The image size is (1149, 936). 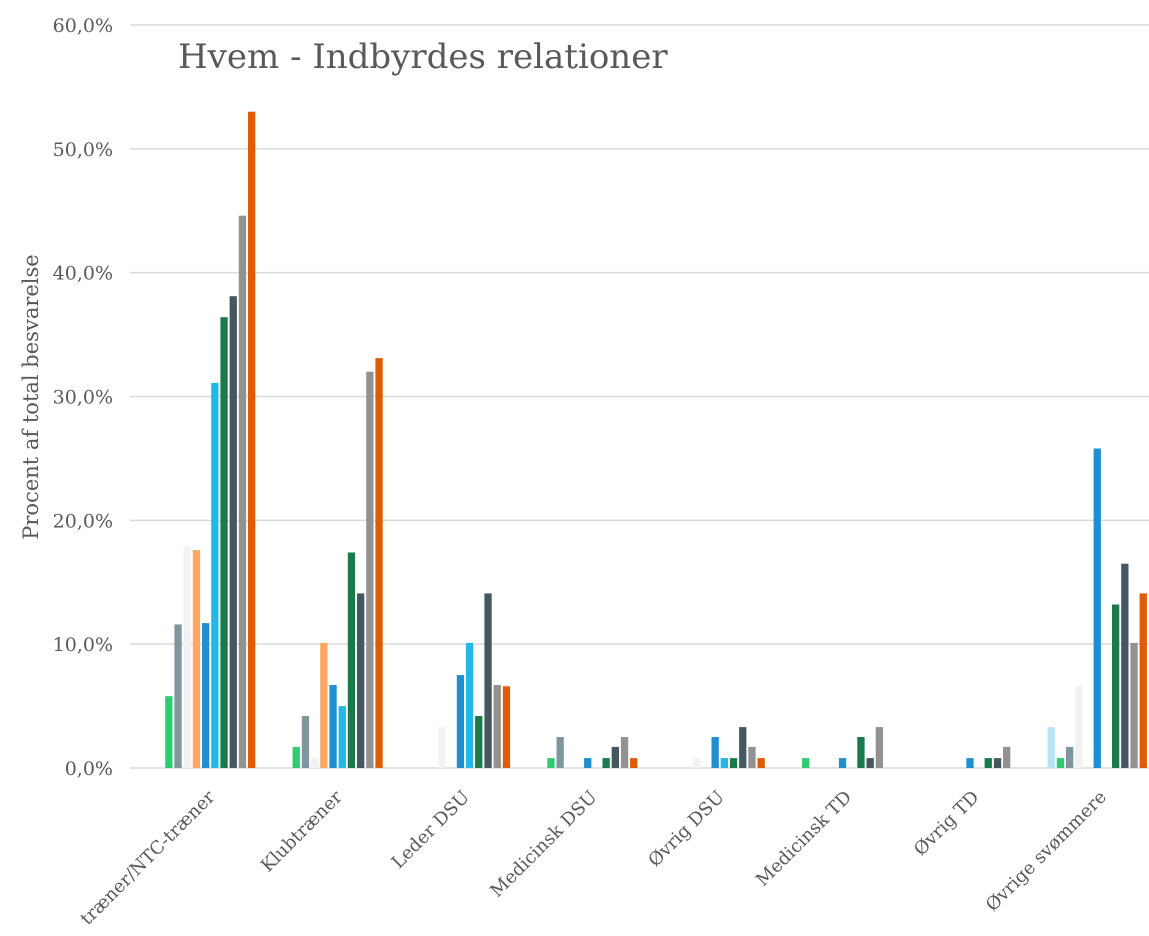 What do you see at coordinates (543, 844) in the screenshot?
I see `x-tick-label: Medicinsk DSU` at bounding box center [543, 844].